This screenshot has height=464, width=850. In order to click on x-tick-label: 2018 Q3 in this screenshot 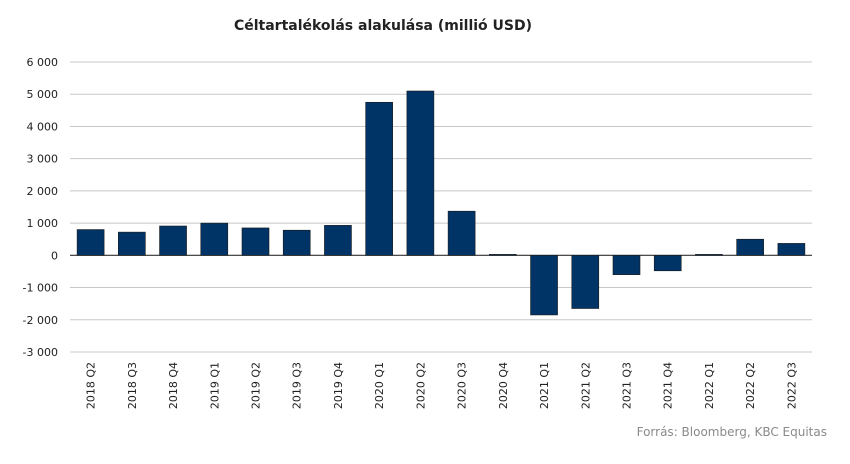, I will do `click(132, 385)`.